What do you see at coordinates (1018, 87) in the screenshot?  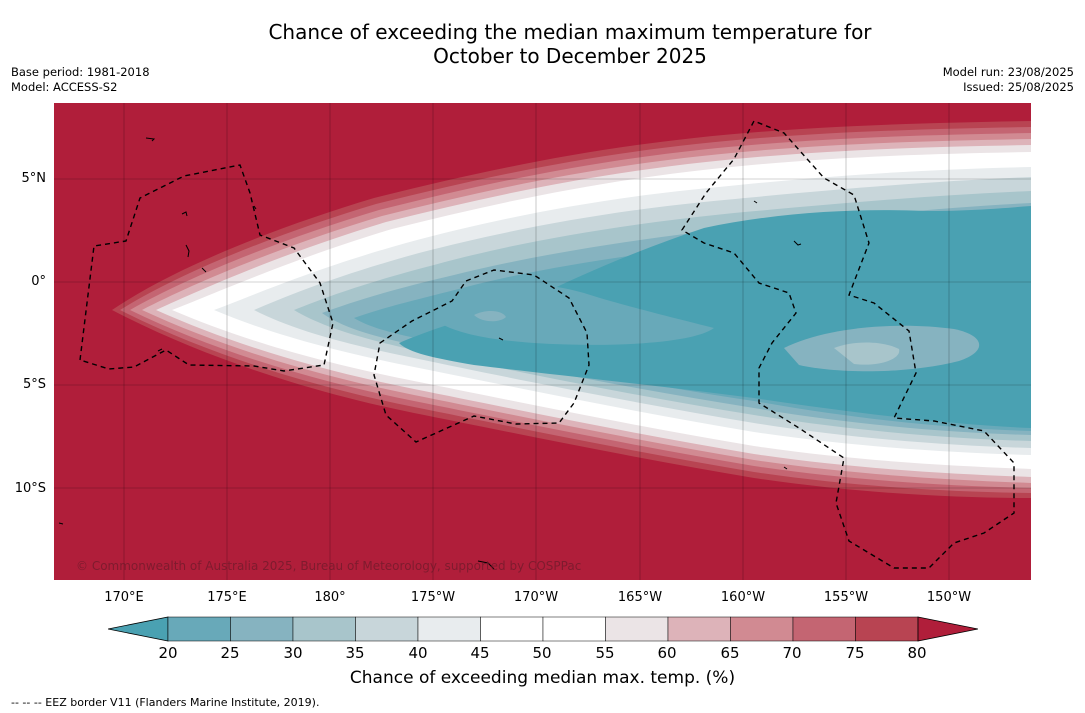 I see `issued-date-text: Issued: 25/08/2025` at bounding box center [1018, 87].